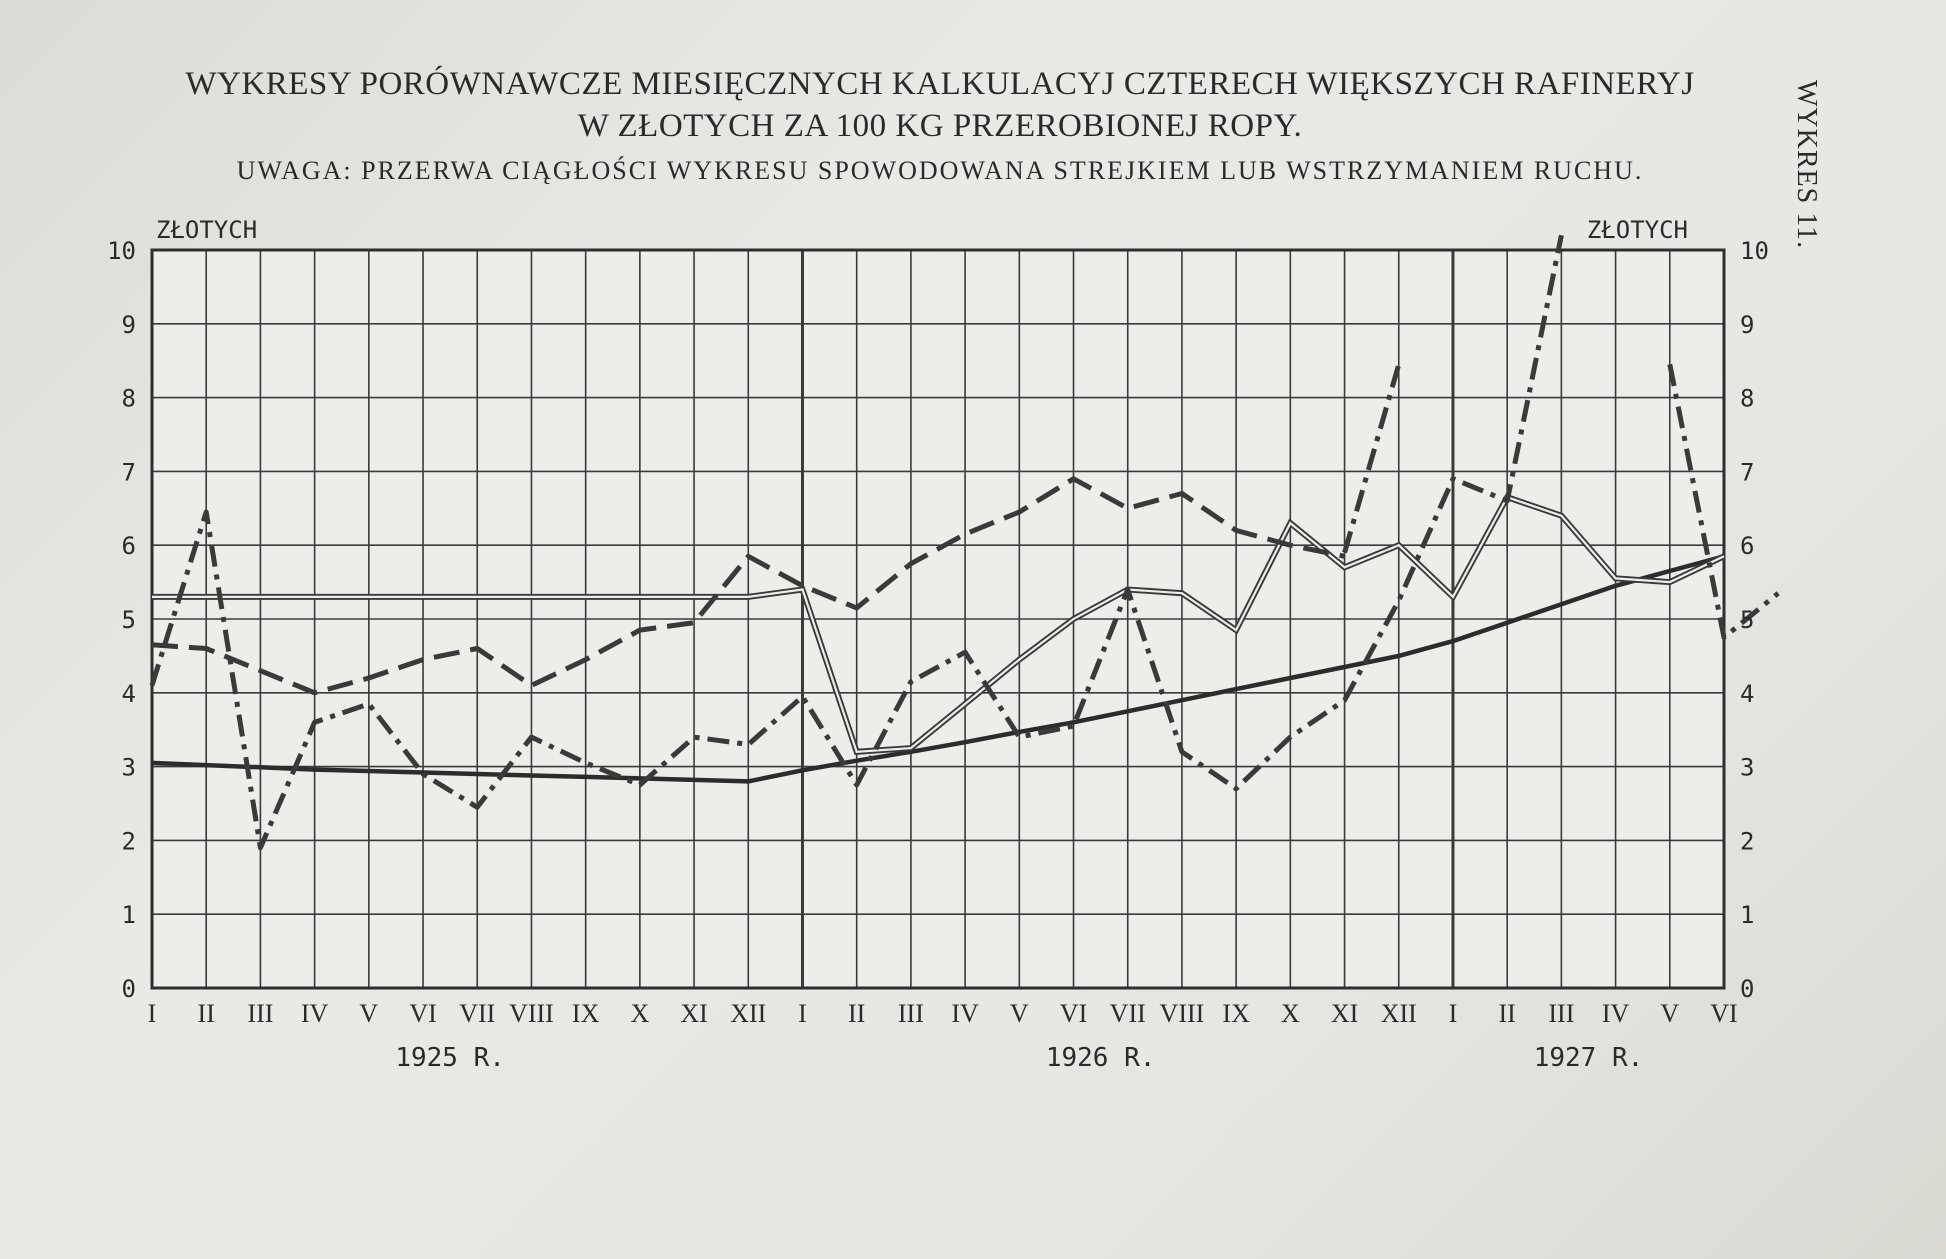  Describe the element at coordinates (121, 251) in the screenshot. I see `y-tick-label-left: 10` at that location.